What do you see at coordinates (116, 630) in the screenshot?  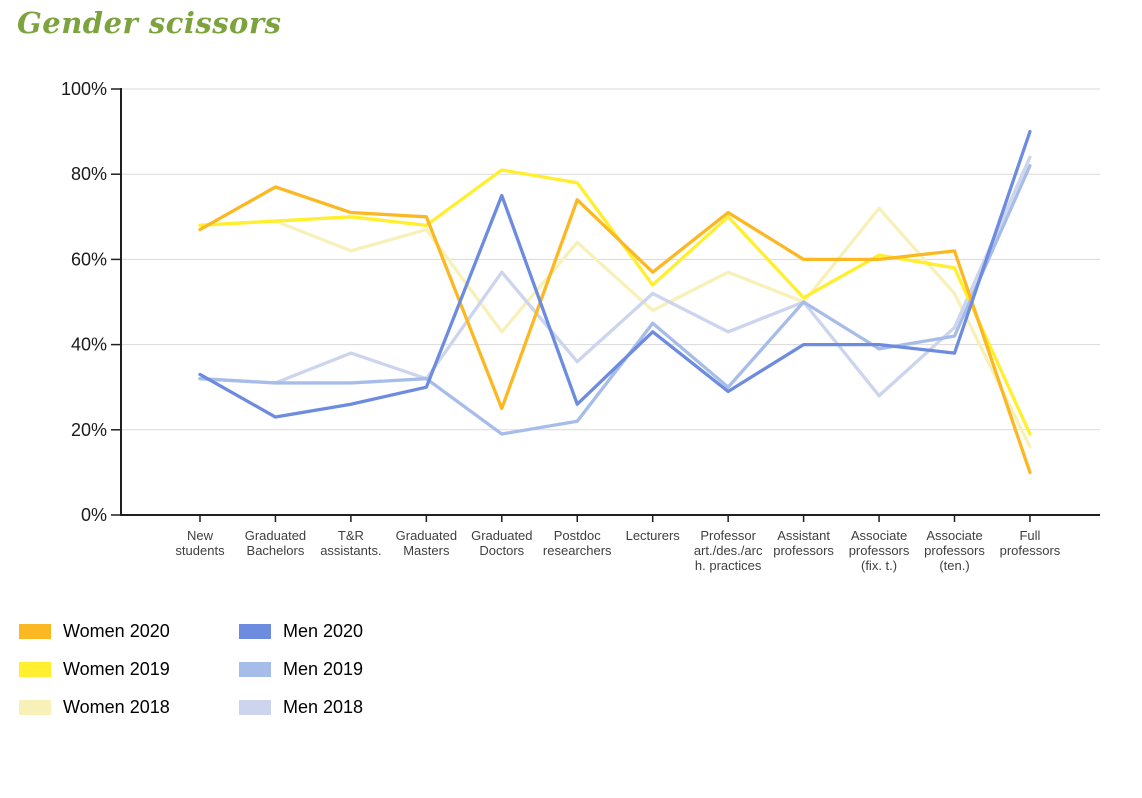 I see `legend-label-women-2020: Women 2020` at bounding box center [116, 630].